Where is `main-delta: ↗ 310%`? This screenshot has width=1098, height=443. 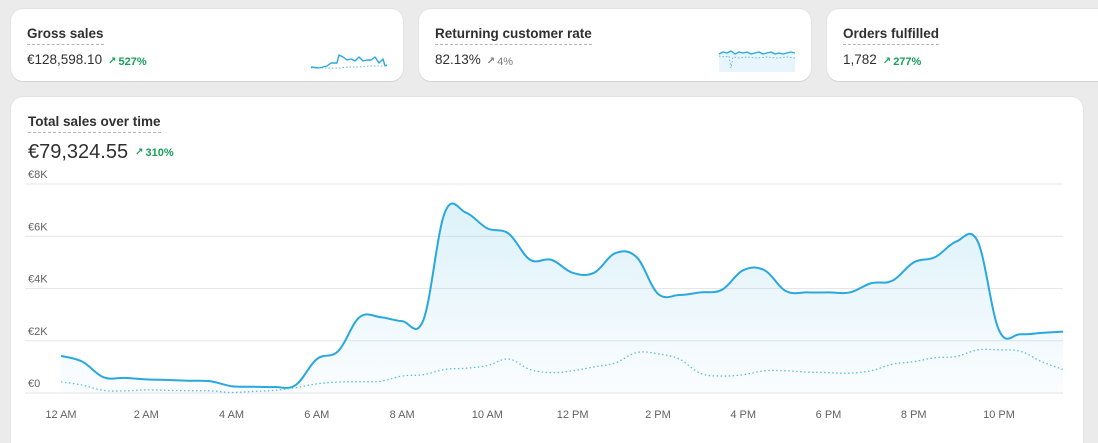 main-delta: ↗ 310% is located at coordinates (154, 153).